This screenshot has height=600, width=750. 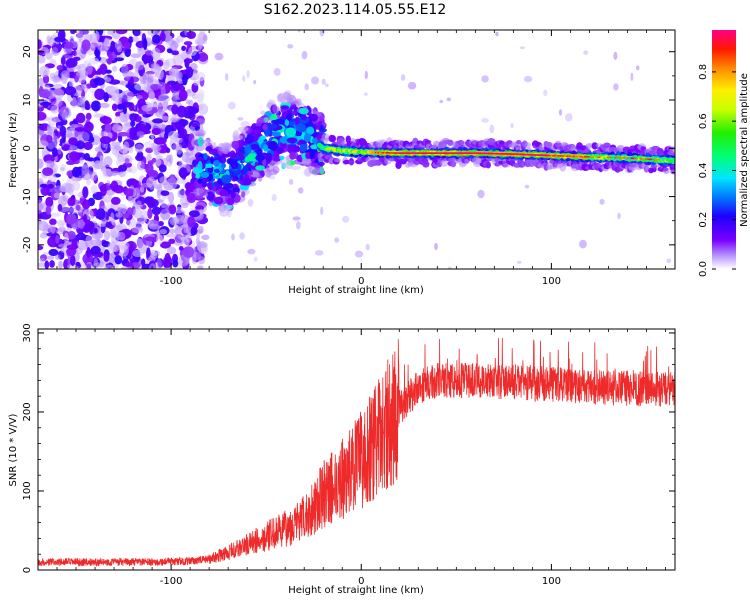 I want to click on x-tick-label: -100, so click(x=171, y=281).